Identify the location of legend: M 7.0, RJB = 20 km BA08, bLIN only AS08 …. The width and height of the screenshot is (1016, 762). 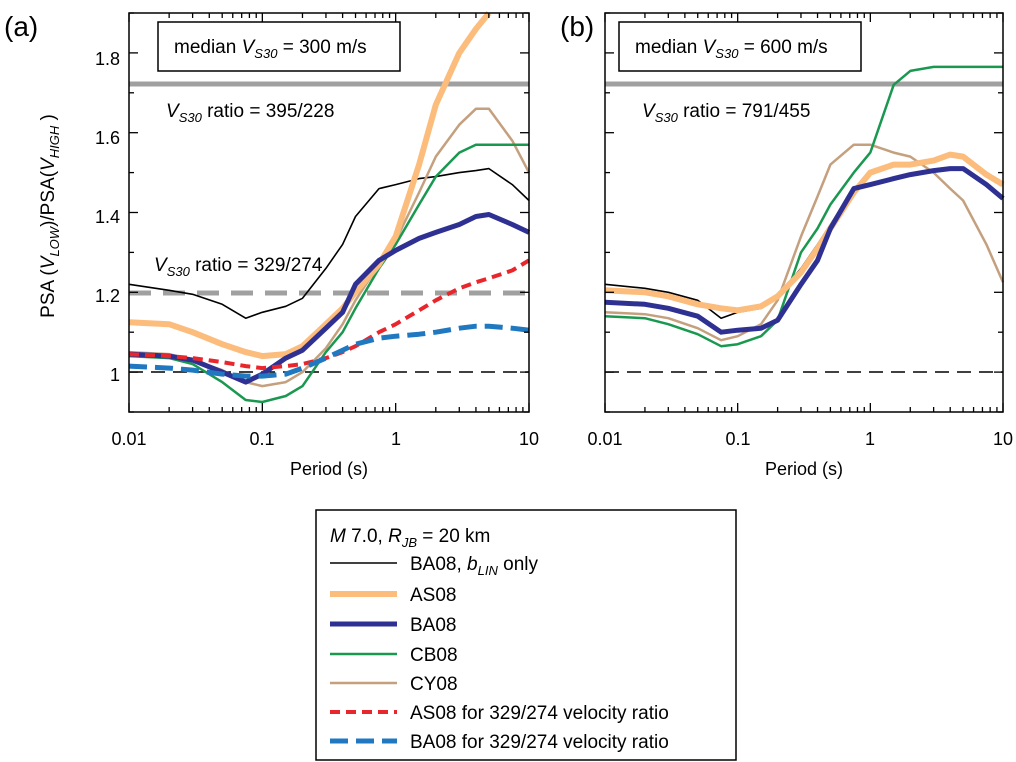
(526, 635).